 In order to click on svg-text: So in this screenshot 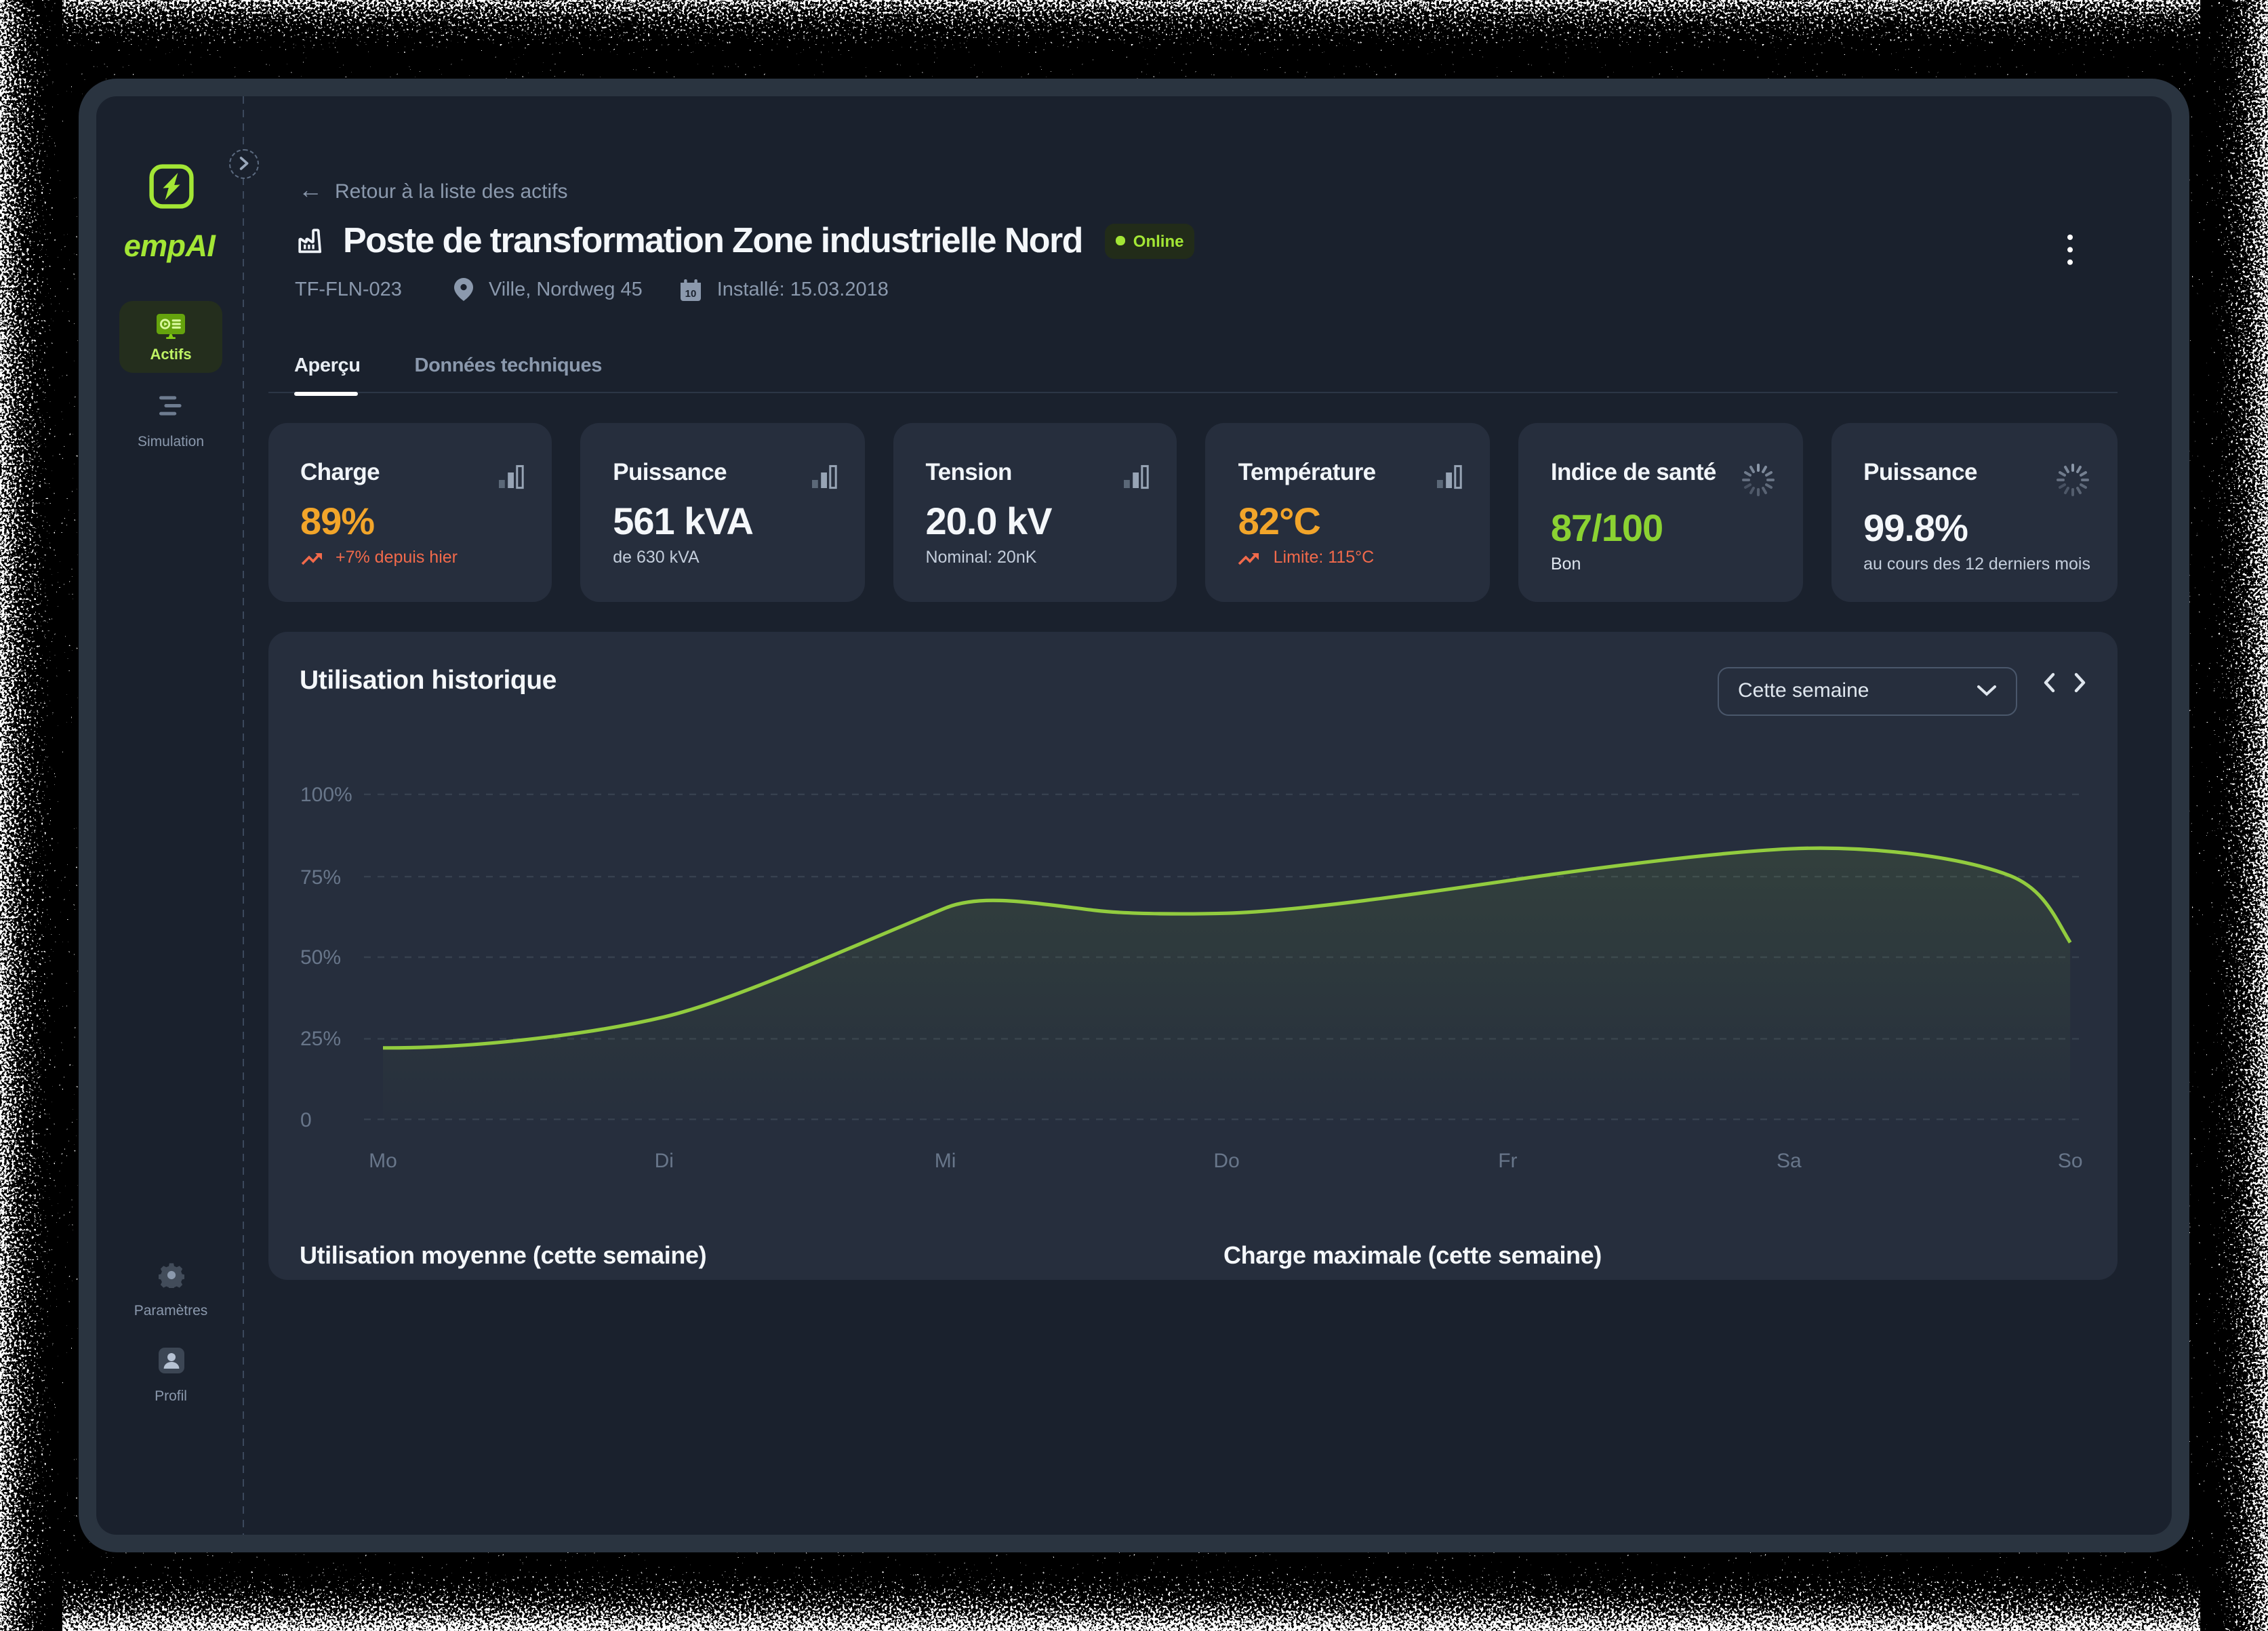, I will do `click(2069, 1161)`.